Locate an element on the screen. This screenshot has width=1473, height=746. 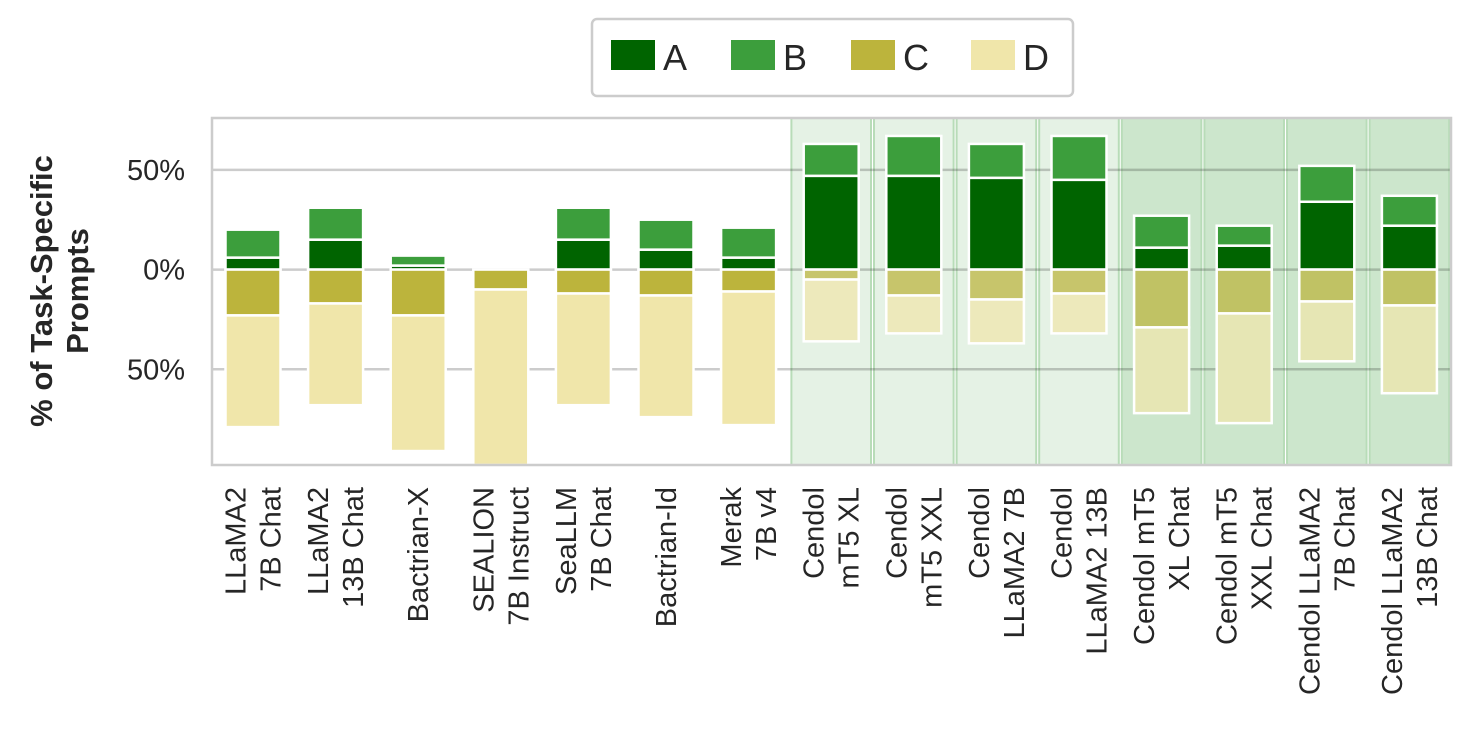
x-tick-label: Bactrian-X is located at coordinates (419, 554).